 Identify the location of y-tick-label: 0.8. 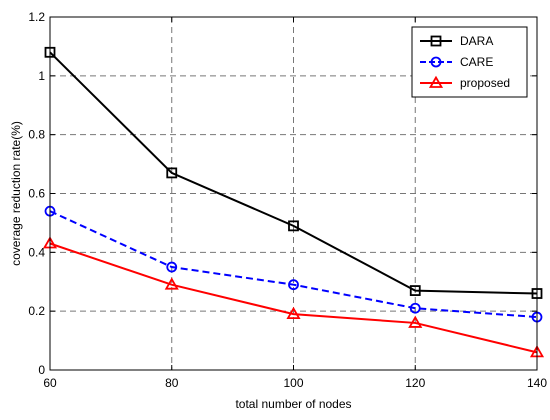
(36, 135).